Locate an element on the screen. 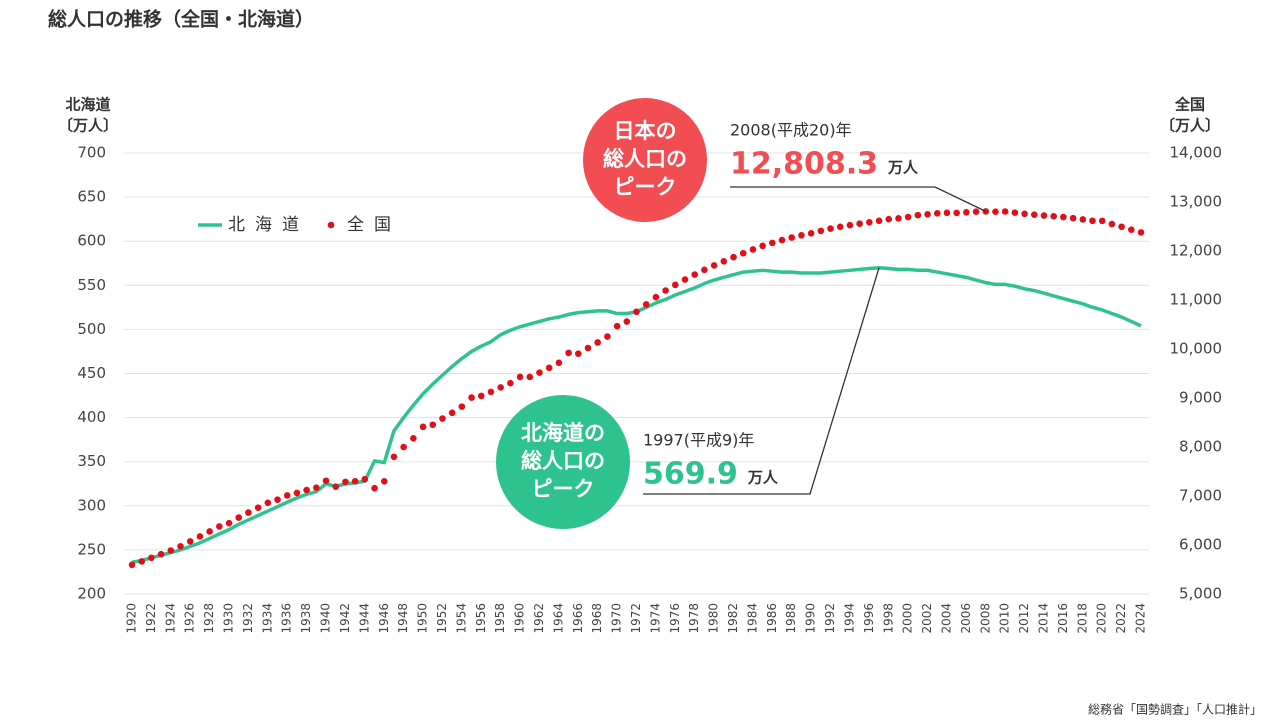 This screenshot has width=1280, height=720. y-tick-label: 700 is located at coordinates (91, 153).